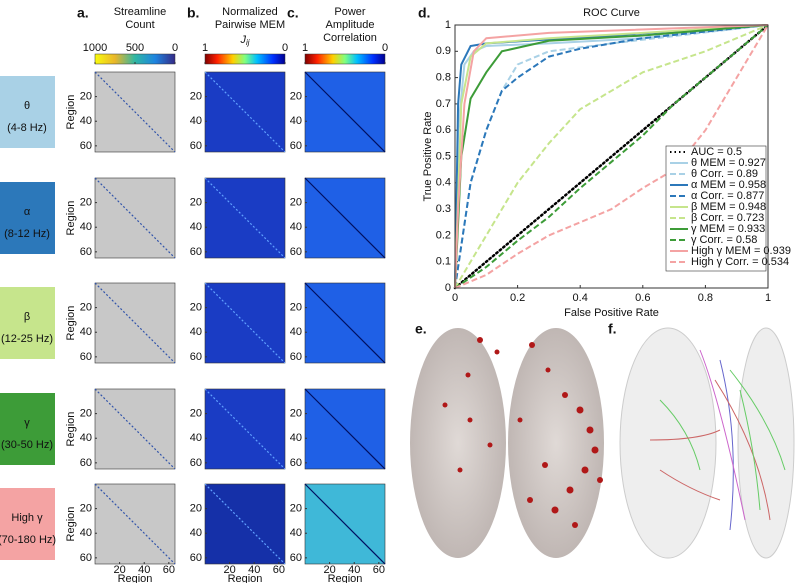  I want to click on x-tick-label: 1, so click(768, 298).